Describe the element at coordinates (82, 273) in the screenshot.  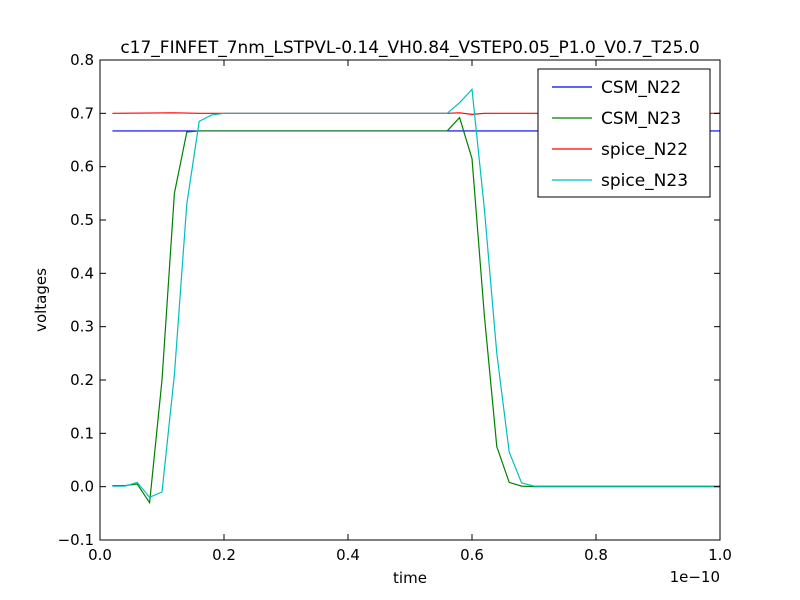
I see `y-tick-label: 0.4` at that location.